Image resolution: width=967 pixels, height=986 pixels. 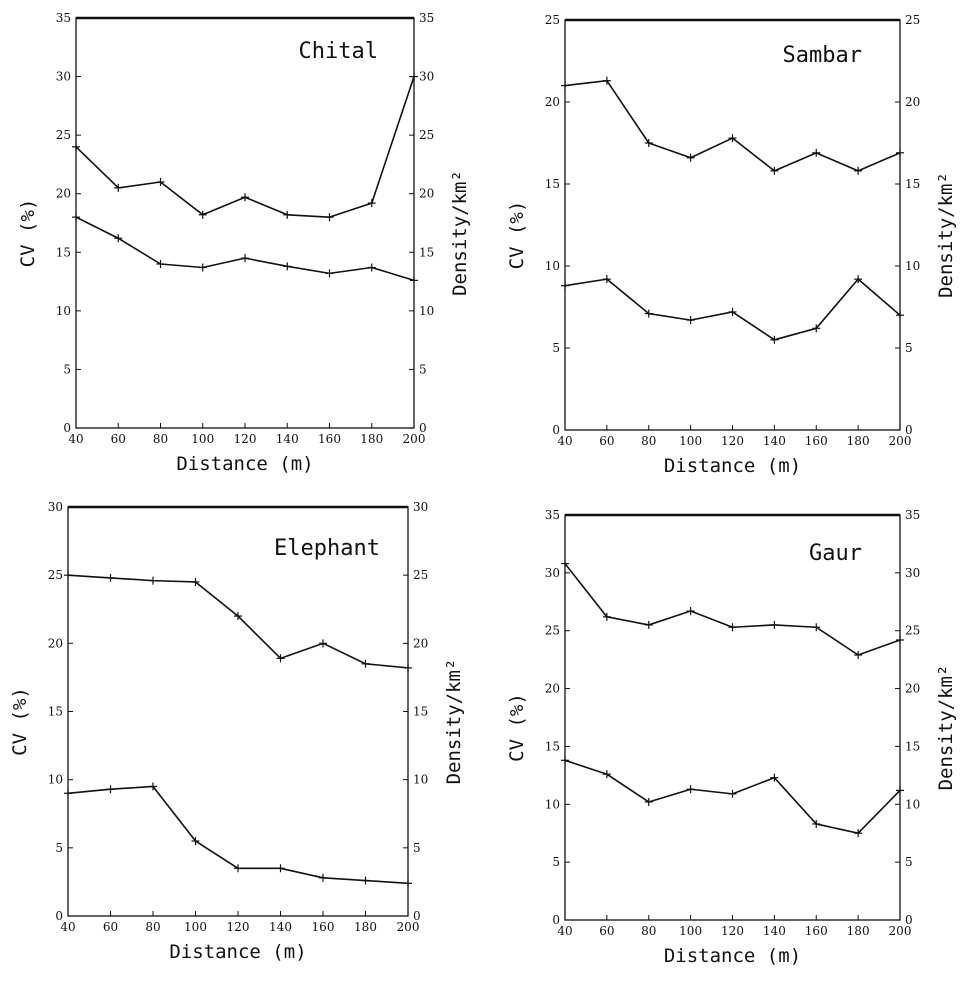 What do you see at coordinates (67, 927) in the screenshot?
I see `x-tick-label: 40` at bounding box center [67, 927].